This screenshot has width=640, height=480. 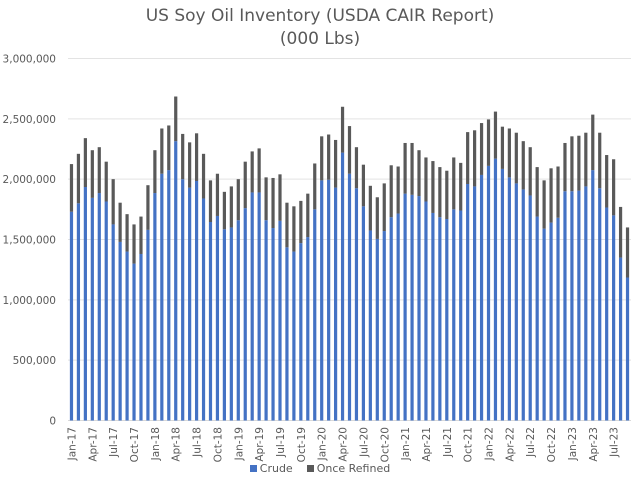 I want to click on x-tick-label: Jul-19, so click(x=281, y=442).